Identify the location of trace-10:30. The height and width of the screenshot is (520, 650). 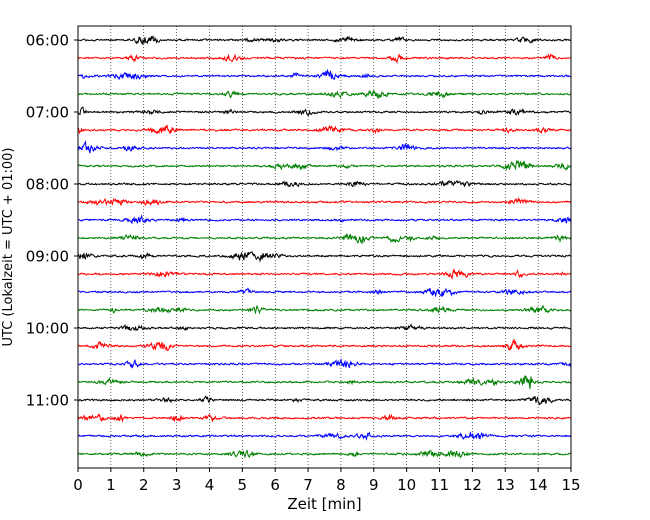
(324, 363).